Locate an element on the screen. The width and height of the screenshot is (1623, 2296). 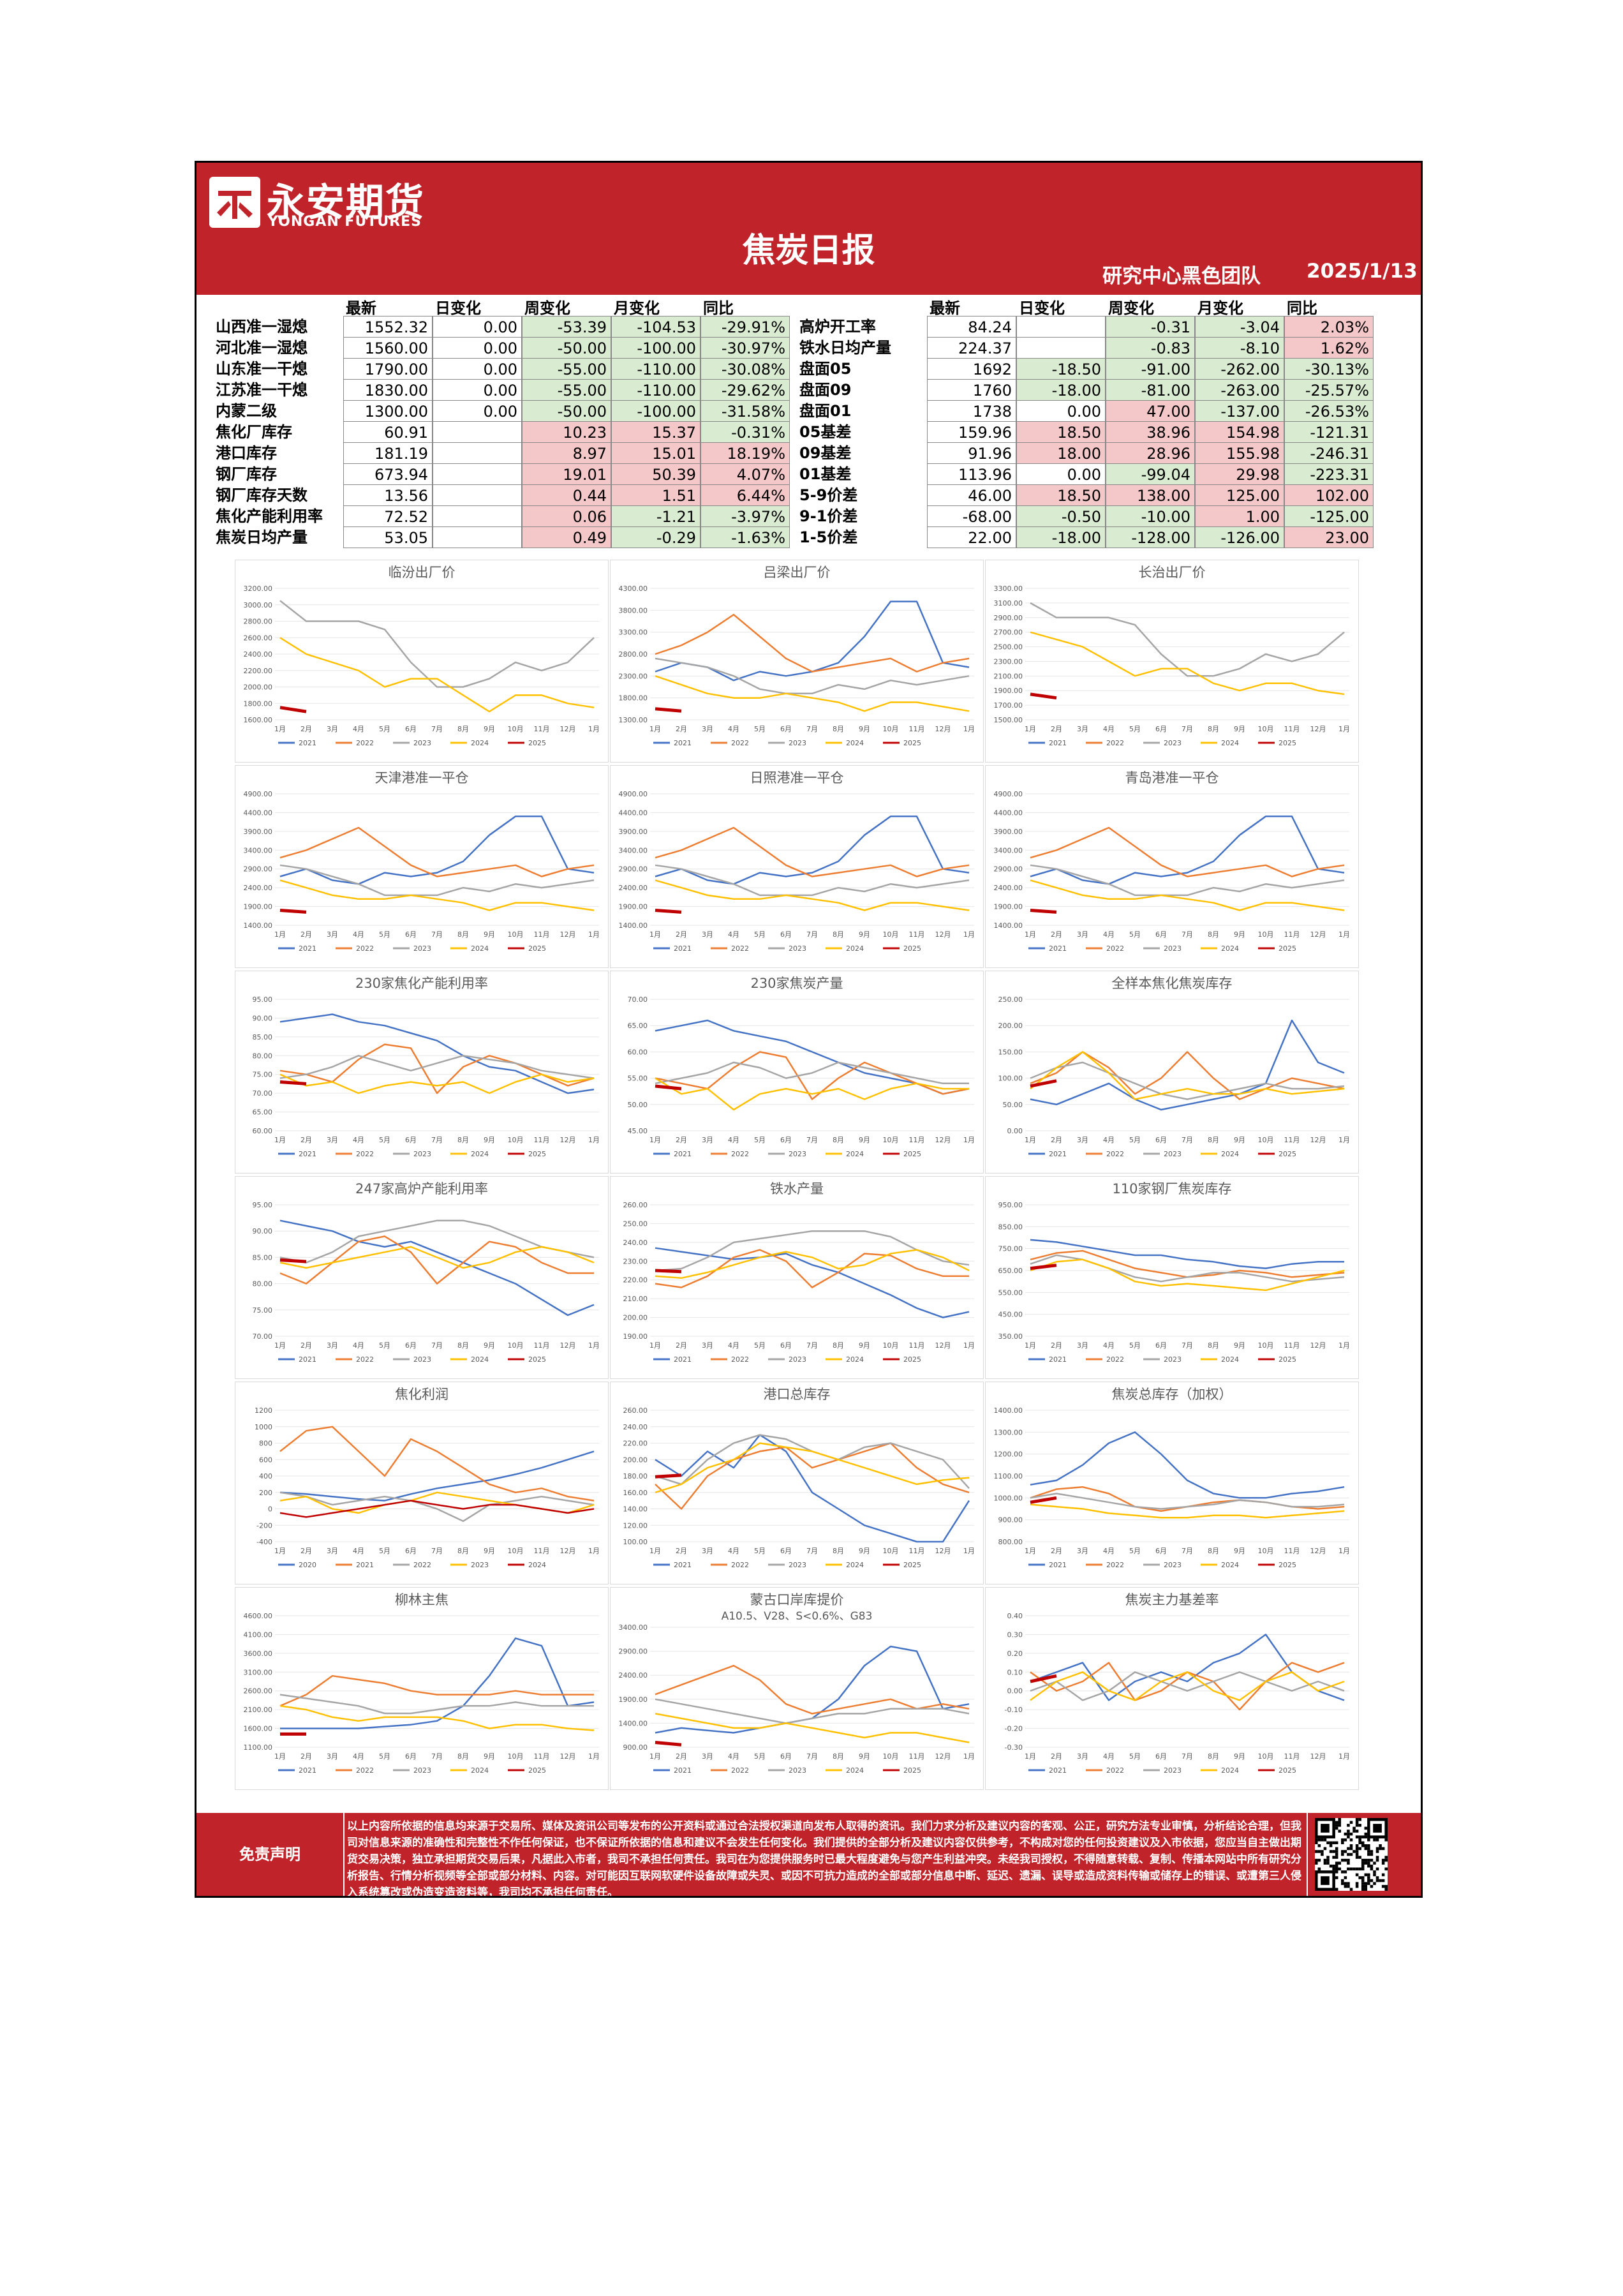
y-tick-label: 3900.00 is located at coordinates (1008, 832).